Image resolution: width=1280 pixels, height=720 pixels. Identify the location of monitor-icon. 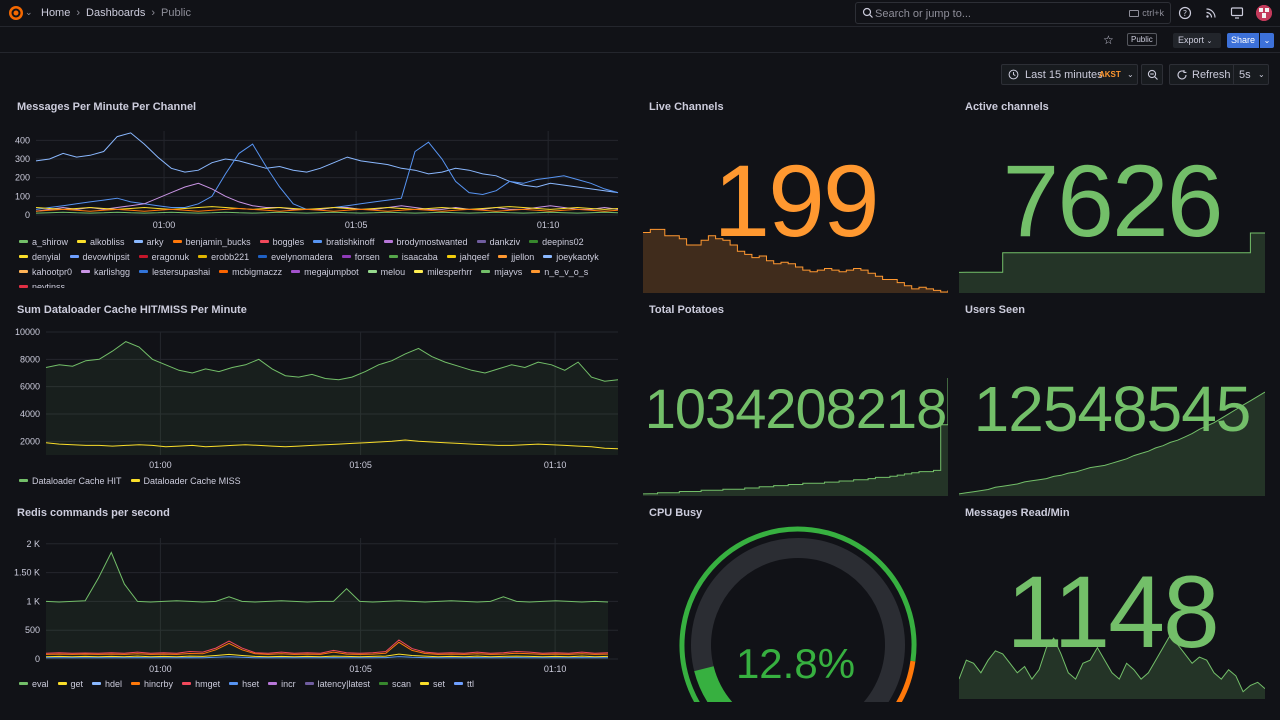
(1237, 13).